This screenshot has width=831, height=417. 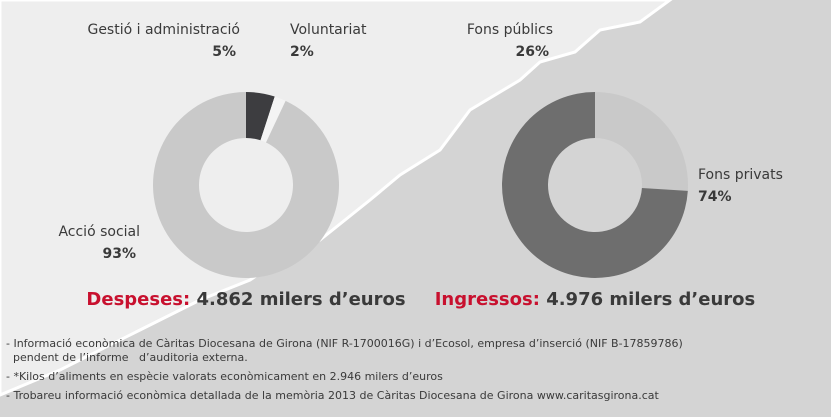 I want to click on slice-value-label: 74%, so click(x=715, y=197).